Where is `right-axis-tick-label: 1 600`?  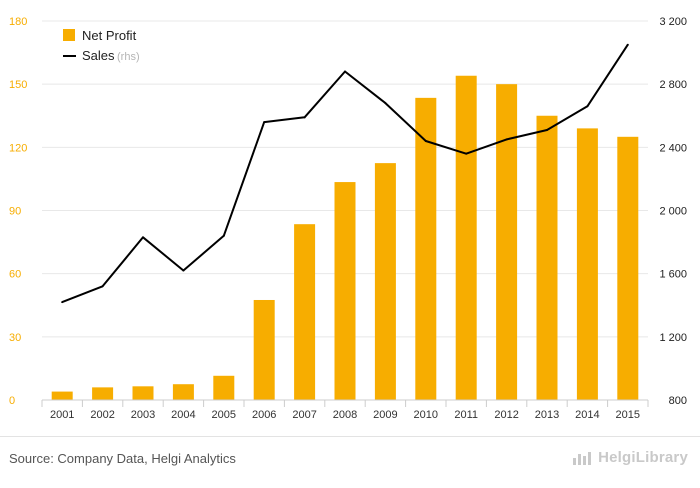
right-axis-tick-label: 1 600 is located at coordinates (673, 275).